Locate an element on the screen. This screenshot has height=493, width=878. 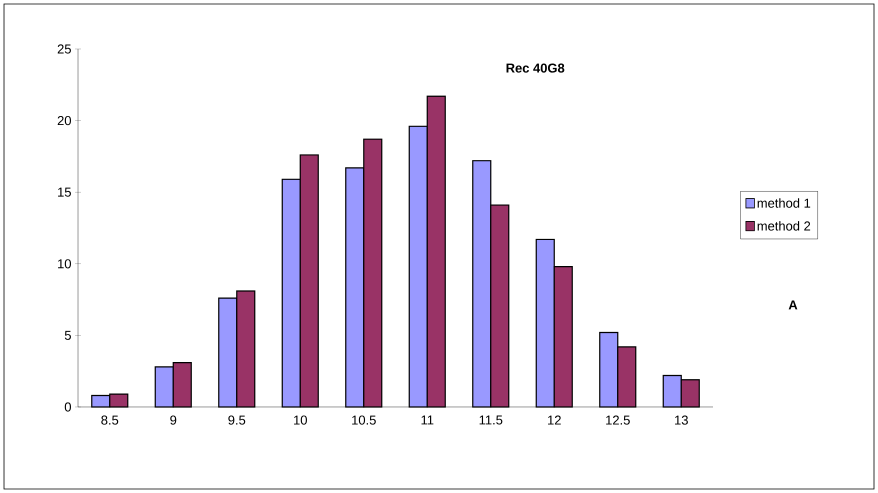
y-tick-label: 10 is located at coordinates (64, 263).